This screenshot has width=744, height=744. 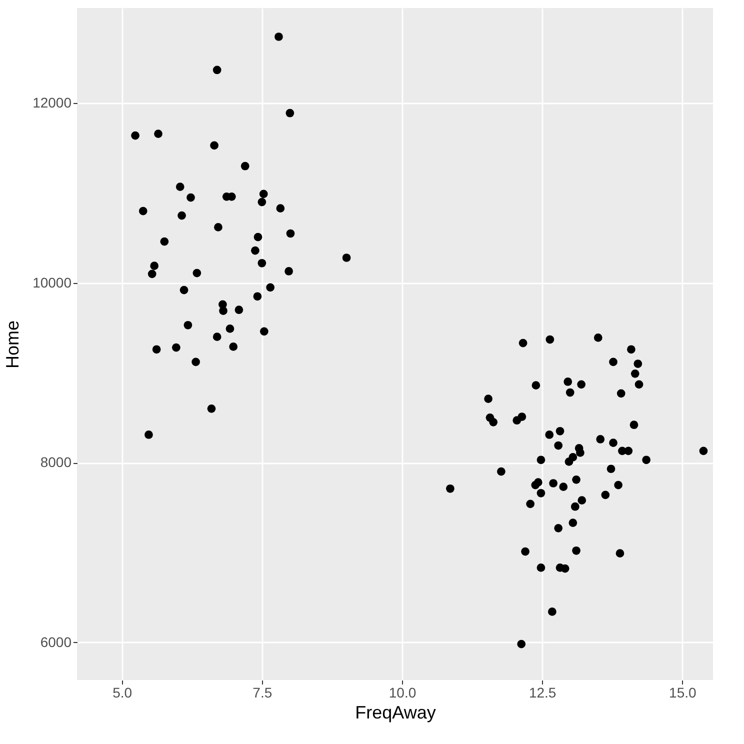 What do you see at coordinates (122, 692) in the screenshot?
I see `x-tick-label: 5.0` at bounding box center [122, 692].